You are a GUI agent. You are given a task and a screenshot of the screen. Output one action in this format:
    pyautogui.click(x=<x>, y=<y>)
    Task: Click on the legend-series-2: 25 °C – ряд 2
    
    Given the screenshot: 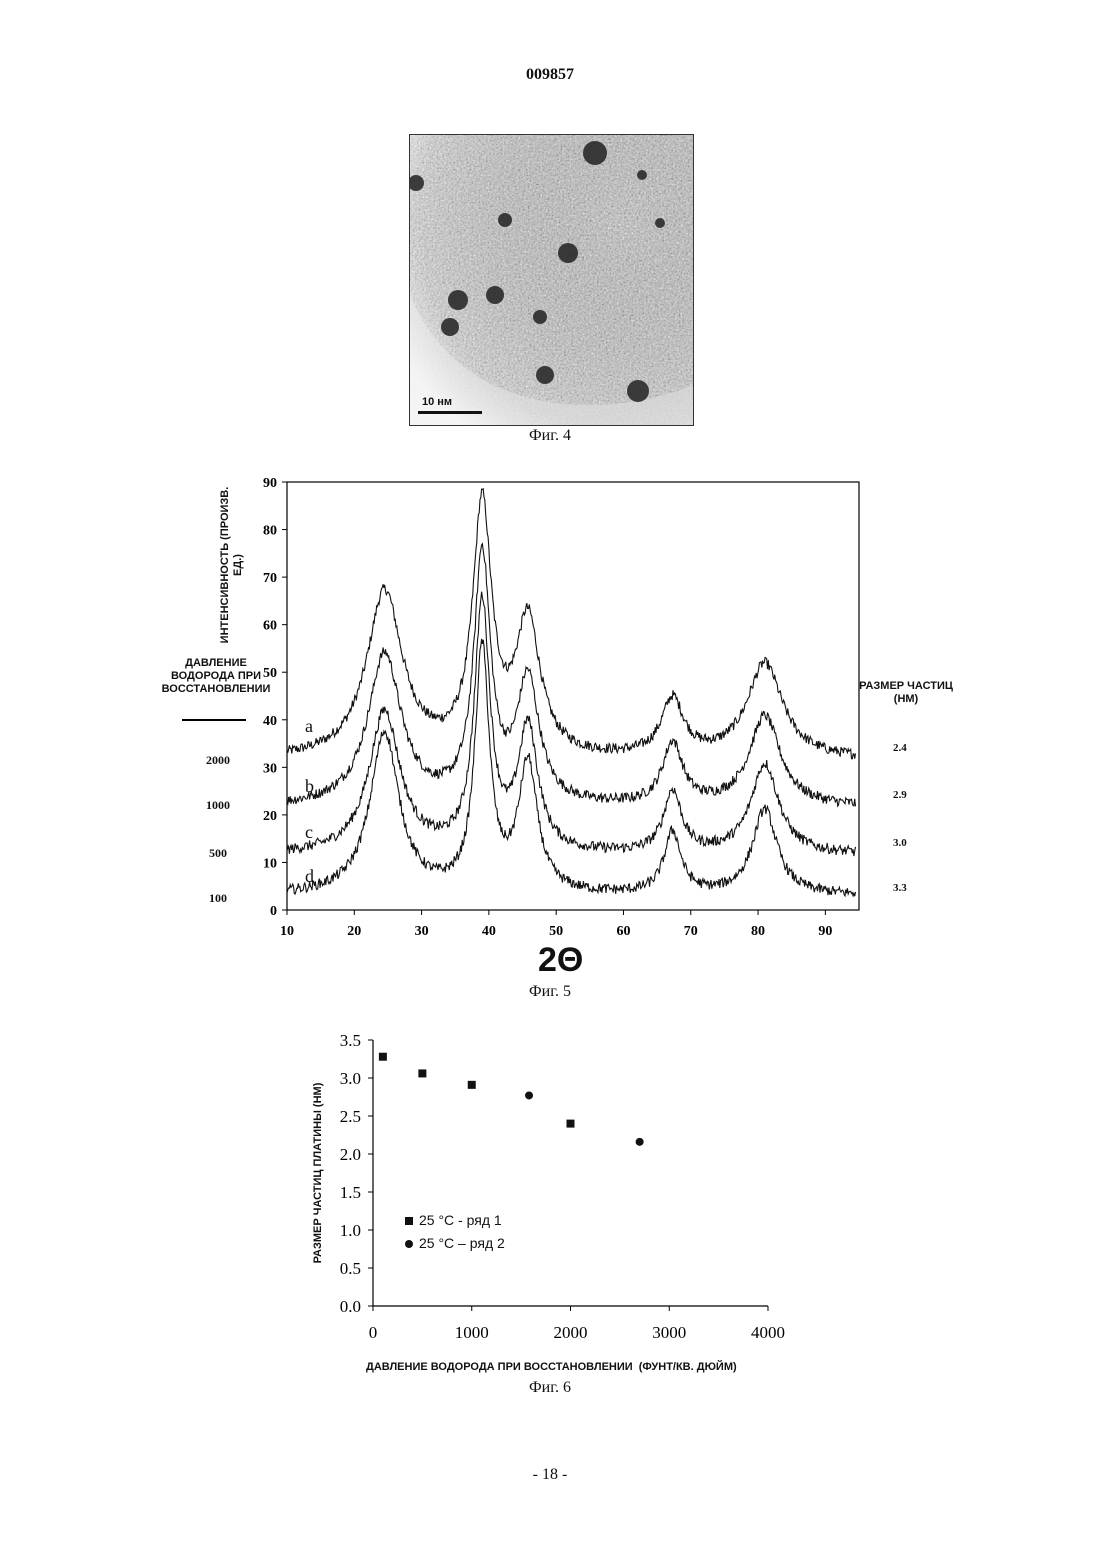 What is the action you would take?
    pyautogui.click(x=455, y=1243)
    